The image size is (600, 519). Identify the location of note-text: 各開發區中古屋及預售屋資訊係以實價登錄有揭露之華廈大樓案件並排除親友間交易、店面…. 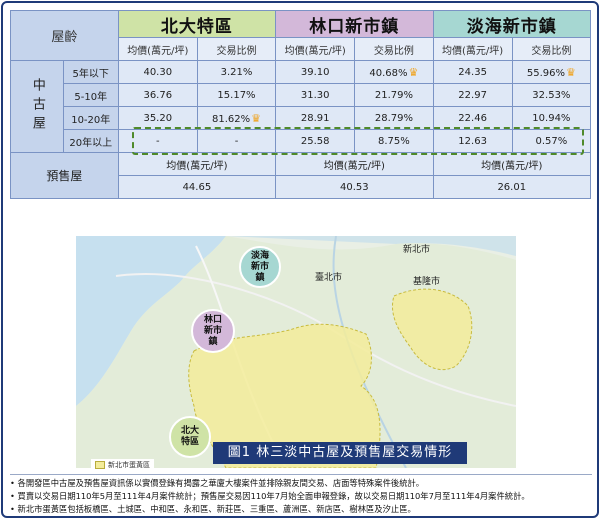
(221, 483).